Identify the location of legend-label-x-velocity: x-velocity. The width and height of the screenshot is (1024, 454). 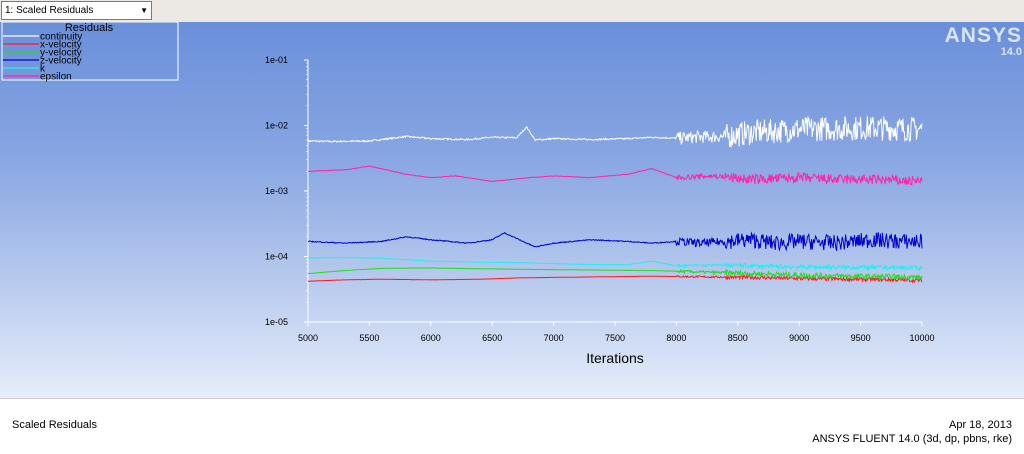
(61, 45).